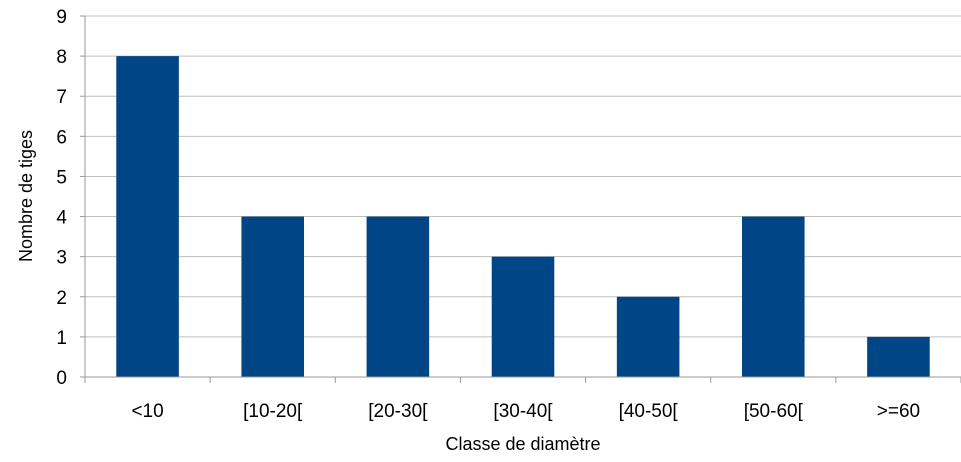 The width and height of the screenshot is (961, 462). Describe the element at coordinates (26, 196) in the screenshot. I see `y-axis-title: Nombre de tiges` at that location.